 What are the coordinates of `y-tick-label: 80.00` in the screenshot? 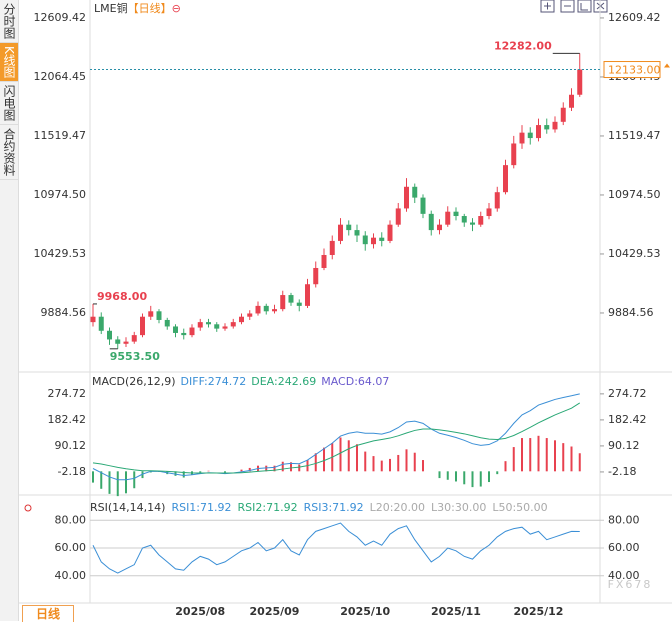 It's located at (624, 519).